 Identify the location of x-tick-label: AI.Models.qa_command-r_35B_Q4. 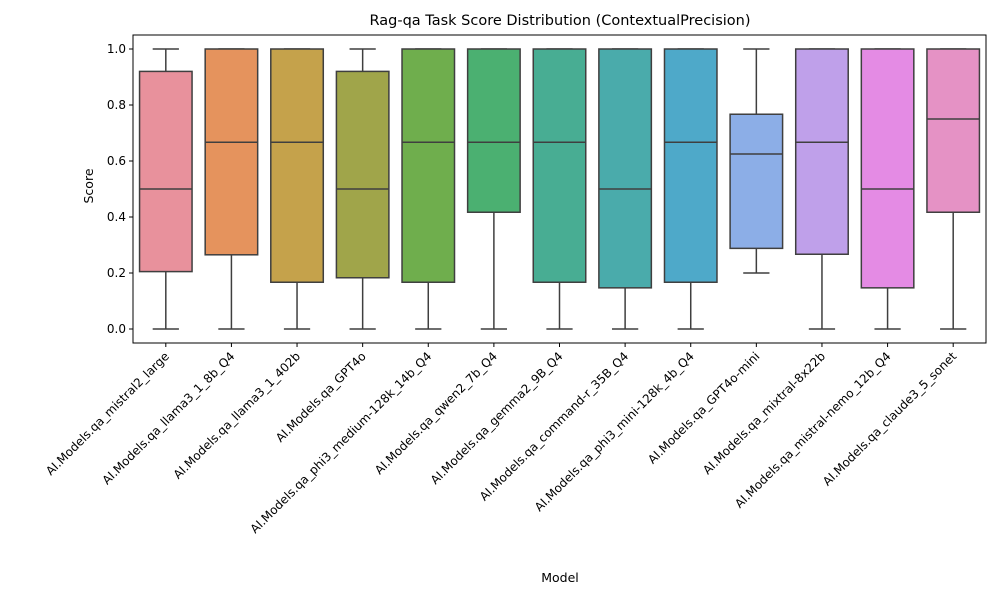
(554, 426).